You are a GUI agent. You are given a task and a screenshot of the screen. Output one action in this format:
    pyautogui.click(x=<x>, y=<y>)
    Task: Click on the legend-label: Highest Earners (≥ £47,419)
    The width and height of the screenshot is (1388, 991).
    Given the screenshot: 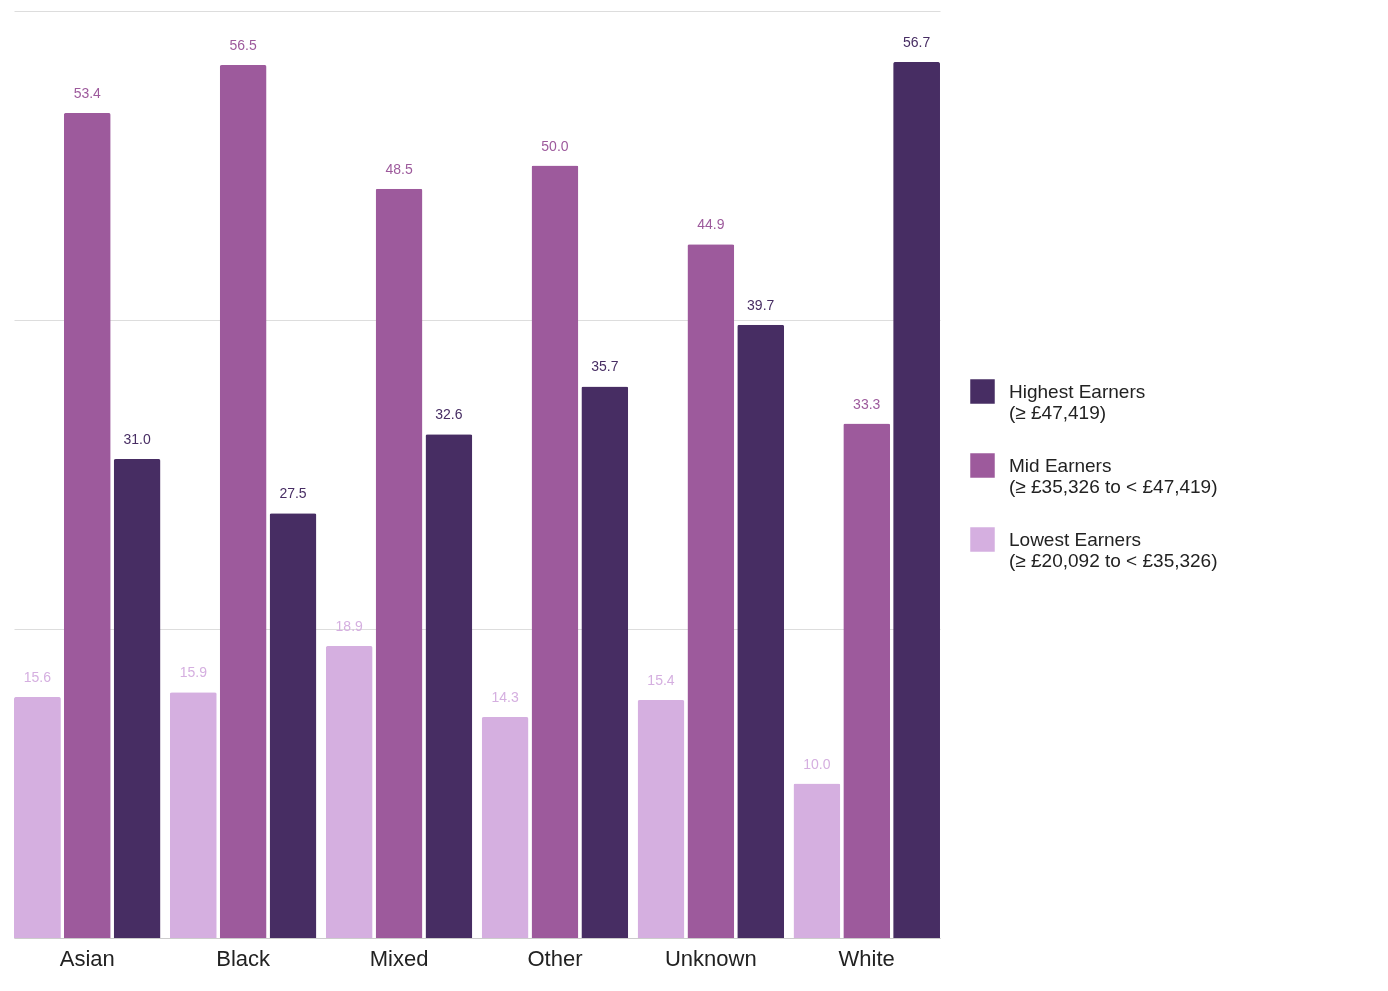 What is the action you would take?
    pyautogui.click(x=1077, y=401)
    